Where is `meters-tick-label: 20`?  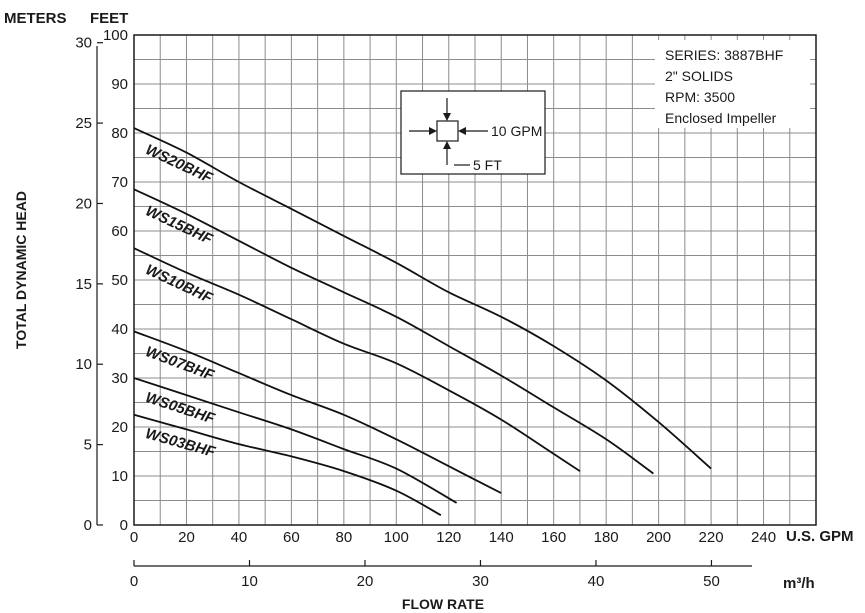
meters-tick-label: 20 is located at coordinates (83, 203).